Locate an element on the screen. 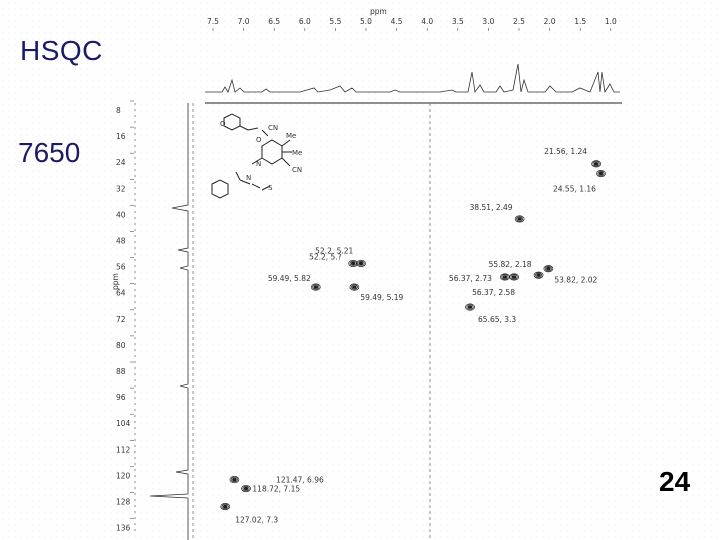  peak-label: 21.56, 1.24 is located at coordinates (565, 151).